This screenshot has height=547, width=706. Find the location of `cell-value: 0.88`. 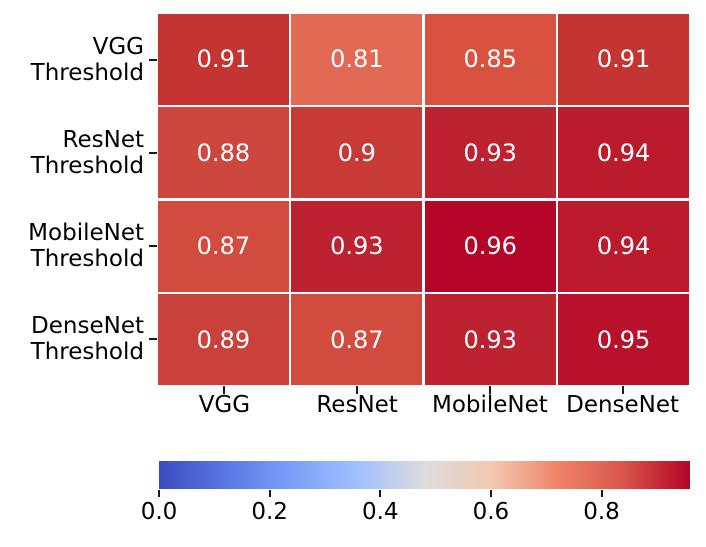

cell-value: 0.88 is located at coordinates (223, 152).